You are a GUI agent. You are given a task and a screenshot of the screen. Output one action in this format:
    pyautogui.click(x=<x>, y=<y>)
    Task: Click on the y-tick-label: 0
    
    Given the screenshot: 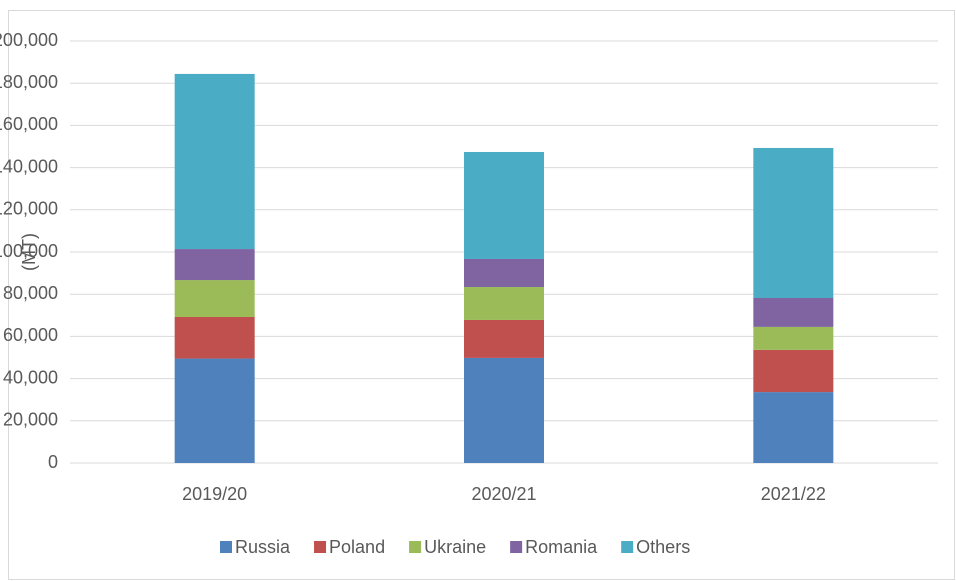 What is the action you would take?
    pyautogui.click(x=53, y=462)
    